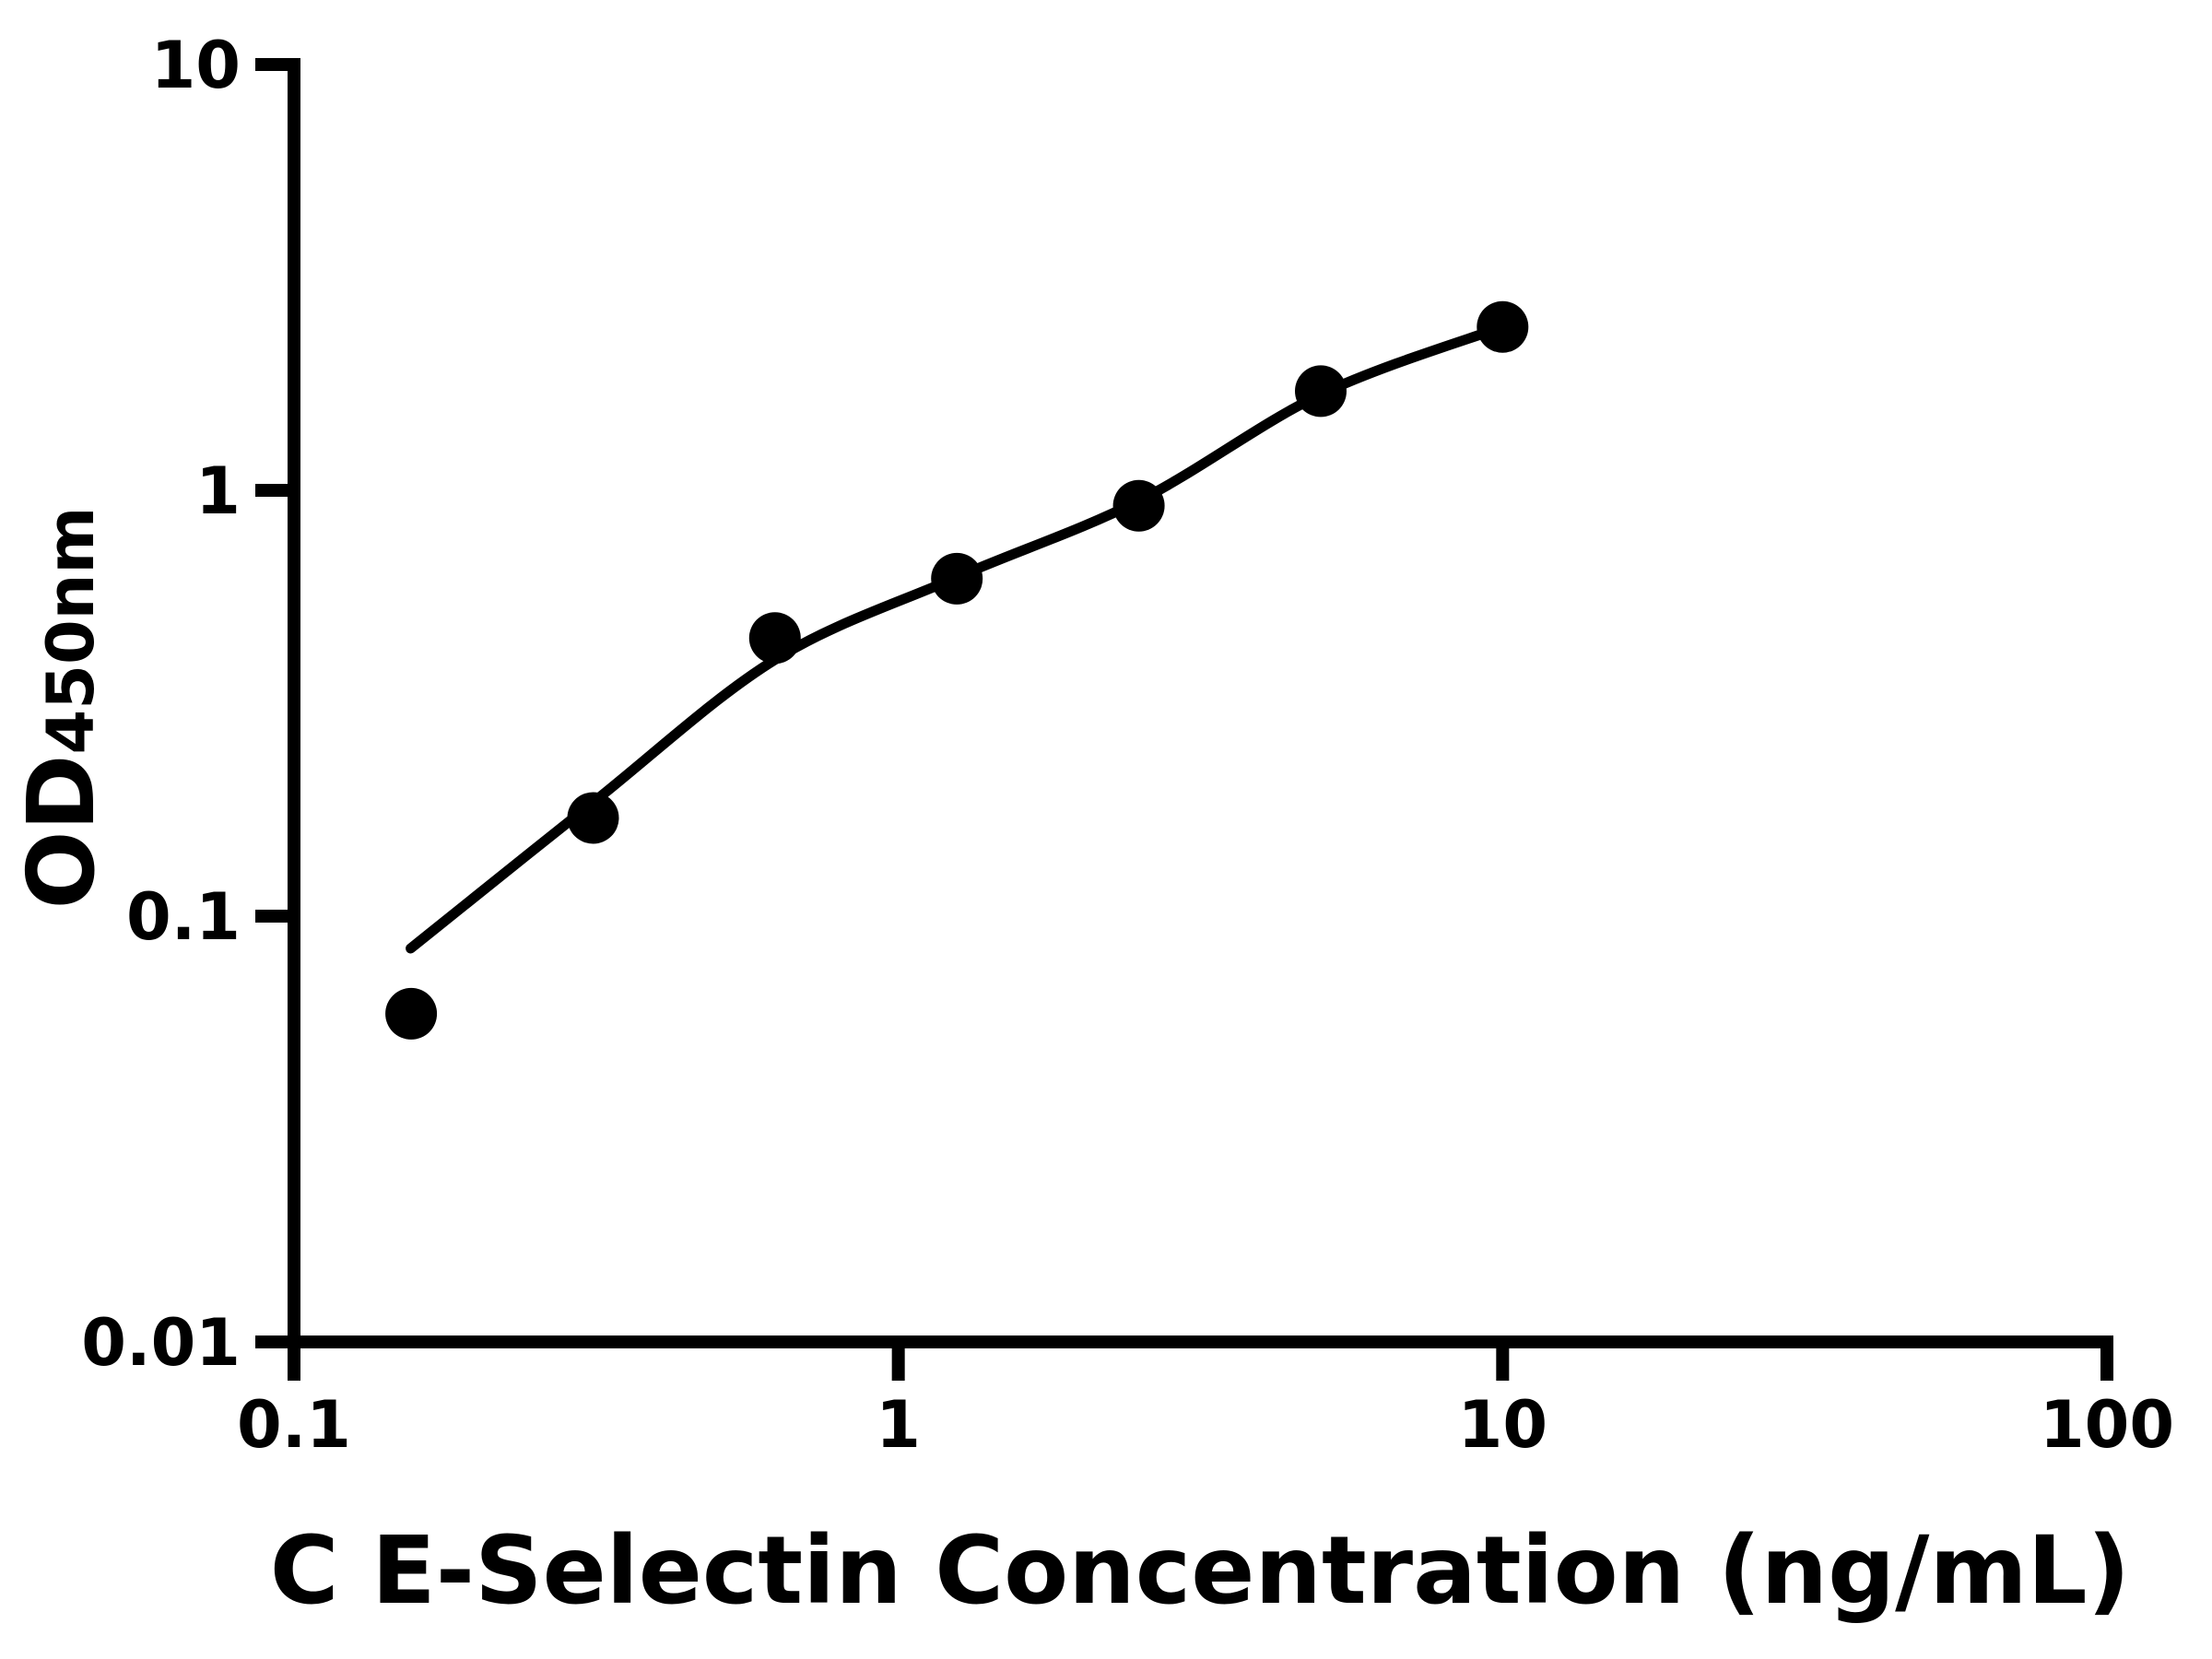 This screenshot has height=1659, width=2212. Describe the element at coordinates (294, 1425) in the screenshot. I see `x-tick-label: 0.1` at that location.